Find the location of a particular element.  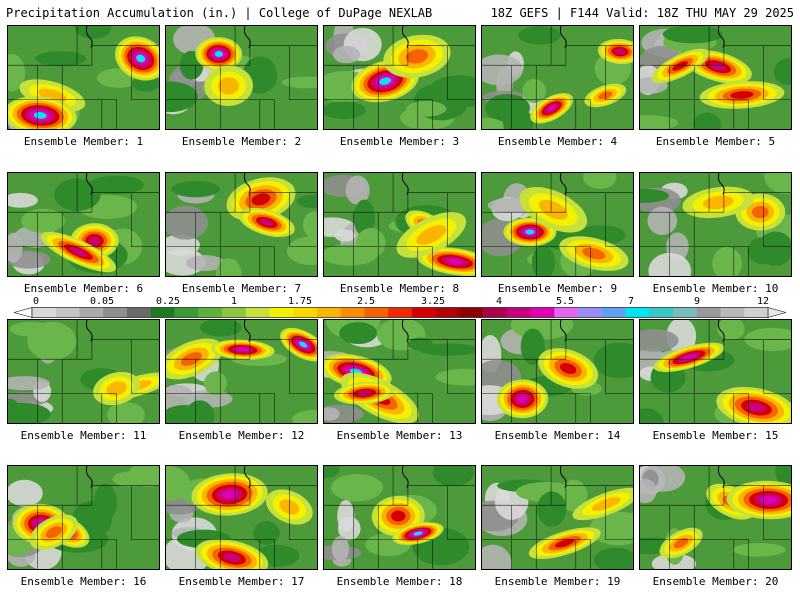

ensemble-member-label: Ensemble Member: 16 is located at coordinates (83, 581).